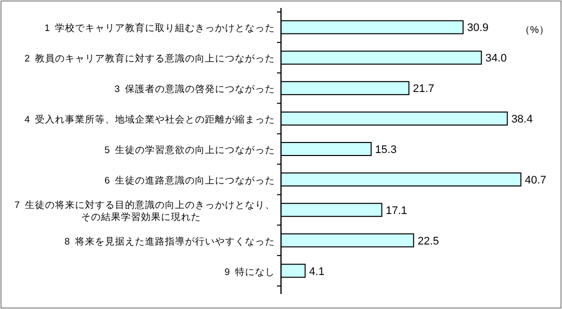  What do you see at coordinates (522, 120) in the screenshot?
I see `data-label: 38.4` at bounding box center [522, 120].